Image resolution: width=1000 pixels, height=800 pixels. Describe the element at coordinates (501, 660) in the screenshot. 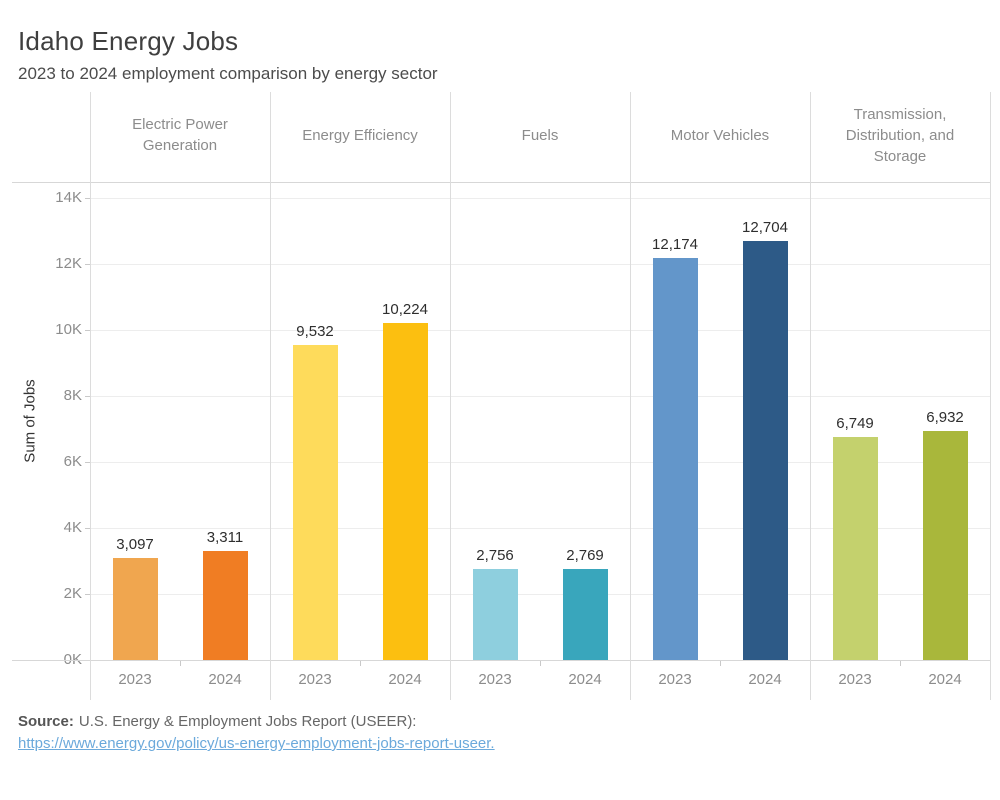

I see `x-axis-line` at that location.